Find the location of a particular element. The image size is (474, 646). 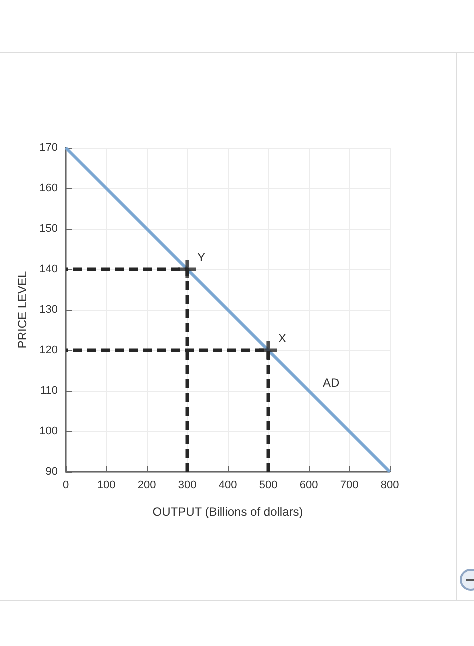

x-tick-label: 100 is located at coordinates (106, 486).